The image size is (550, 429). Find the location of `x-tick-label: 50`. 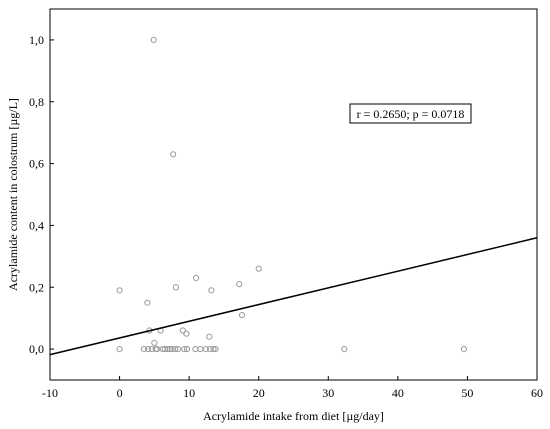

x-tick-label: 50 is located at coordinates (467, 393).